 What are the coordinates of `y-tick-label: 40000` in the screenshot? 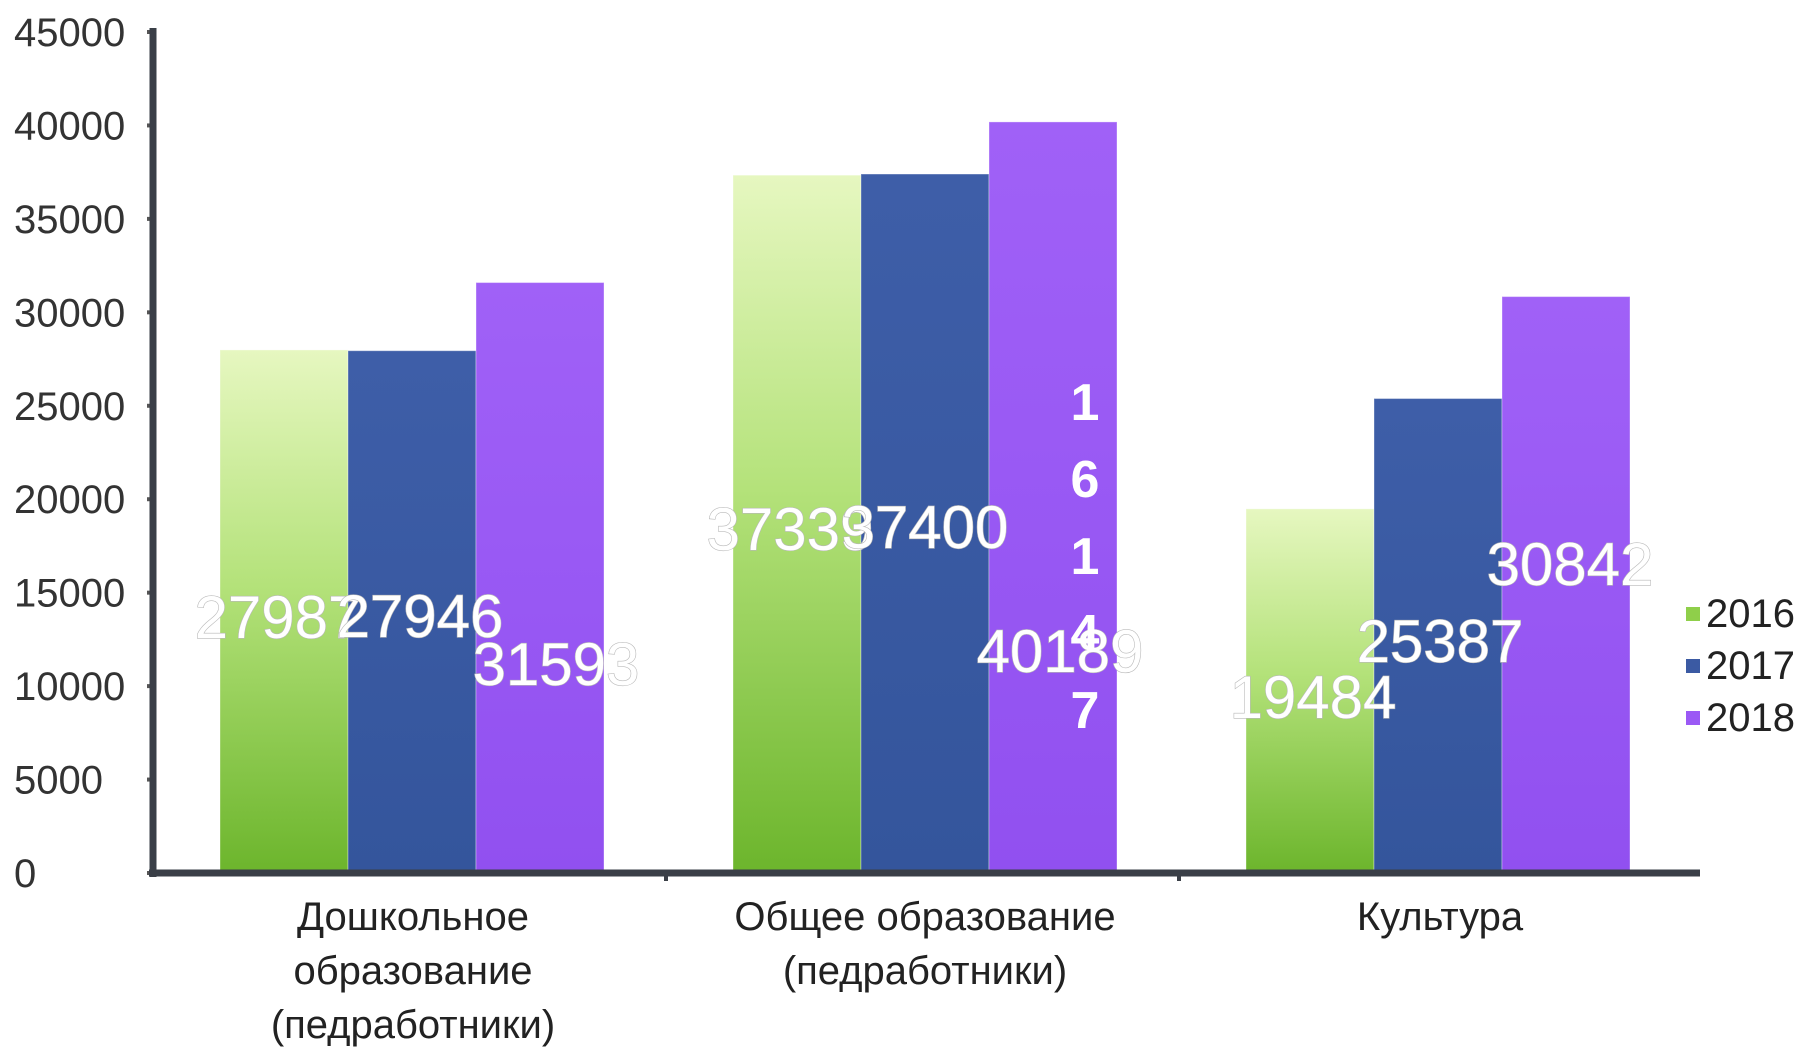 It's located at (69, 126).